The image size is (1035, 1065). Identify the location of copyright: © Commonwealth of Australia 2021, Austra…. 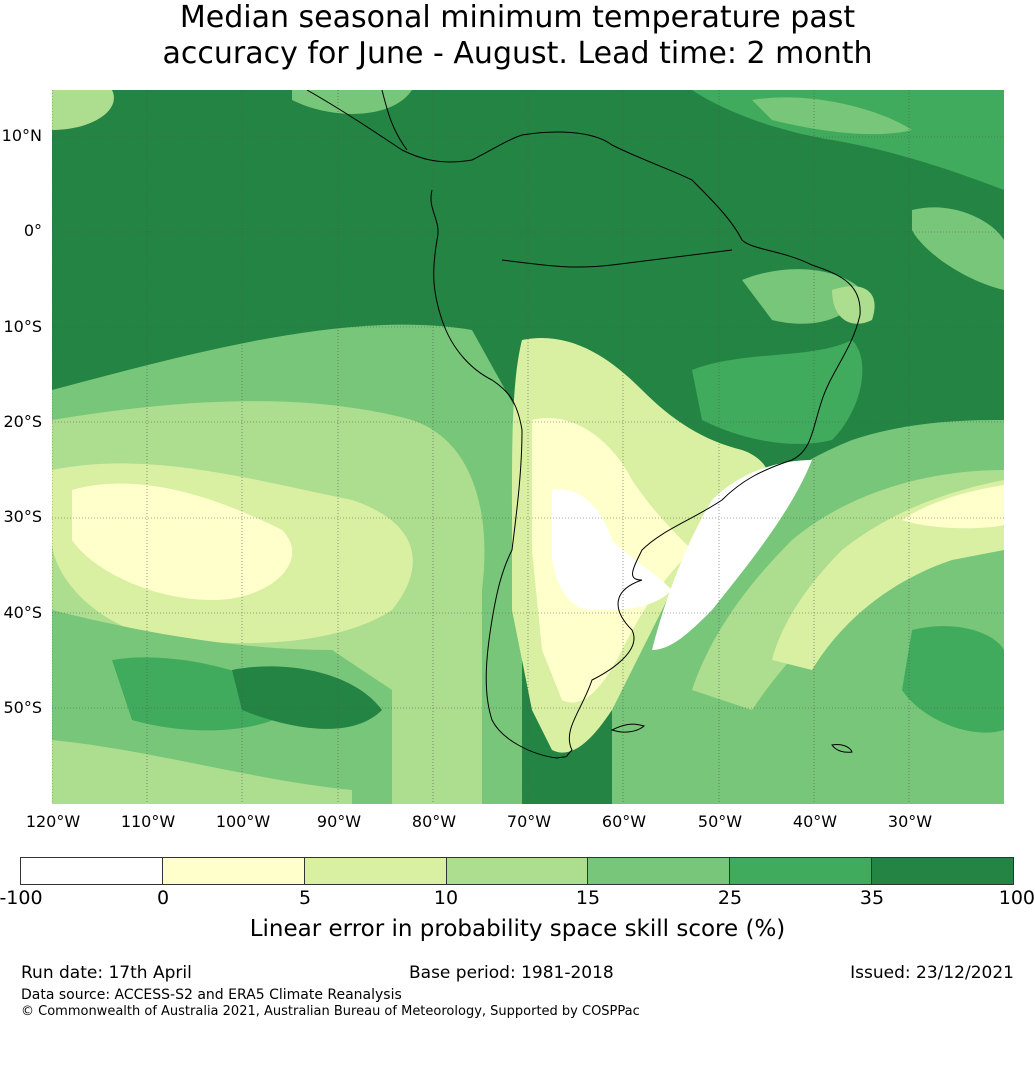
(330, 1011).